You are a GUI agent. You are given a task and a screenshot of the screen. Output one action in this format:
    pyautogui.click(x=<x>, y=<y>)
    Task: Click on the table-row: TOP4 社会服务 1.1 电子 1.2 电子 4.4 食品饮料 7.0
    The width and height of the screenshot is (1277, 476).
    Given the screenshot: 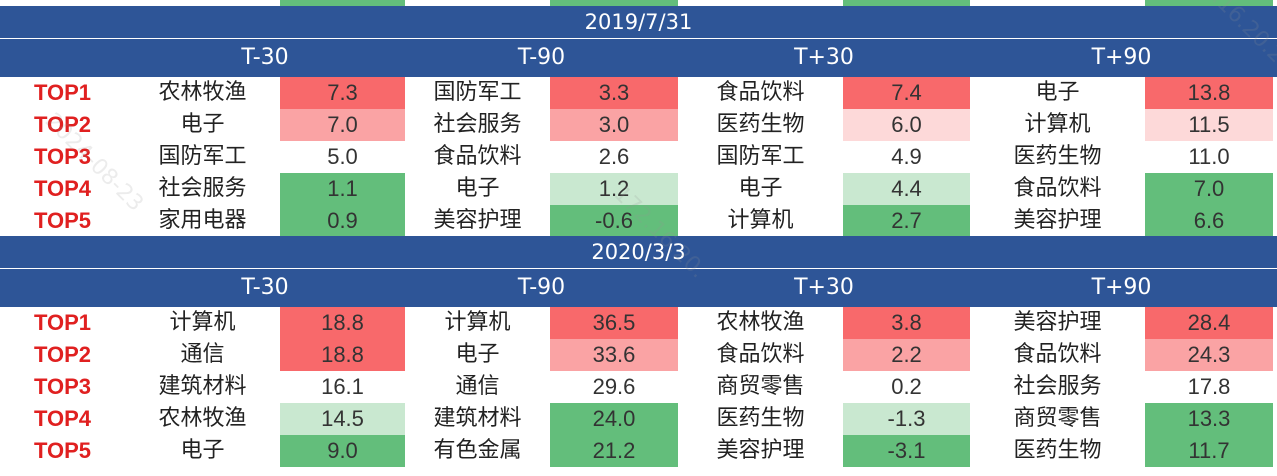 What is the action you would take?
    pyautogui.click(x=638, y=189)
    